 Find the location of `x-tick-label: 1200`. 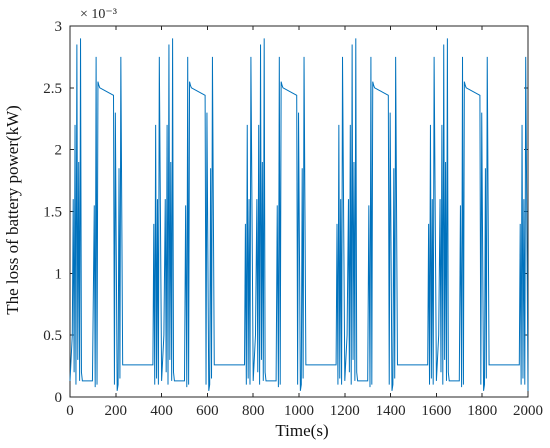

x-tick-label: 1200 is located at coordinates (345, 411).